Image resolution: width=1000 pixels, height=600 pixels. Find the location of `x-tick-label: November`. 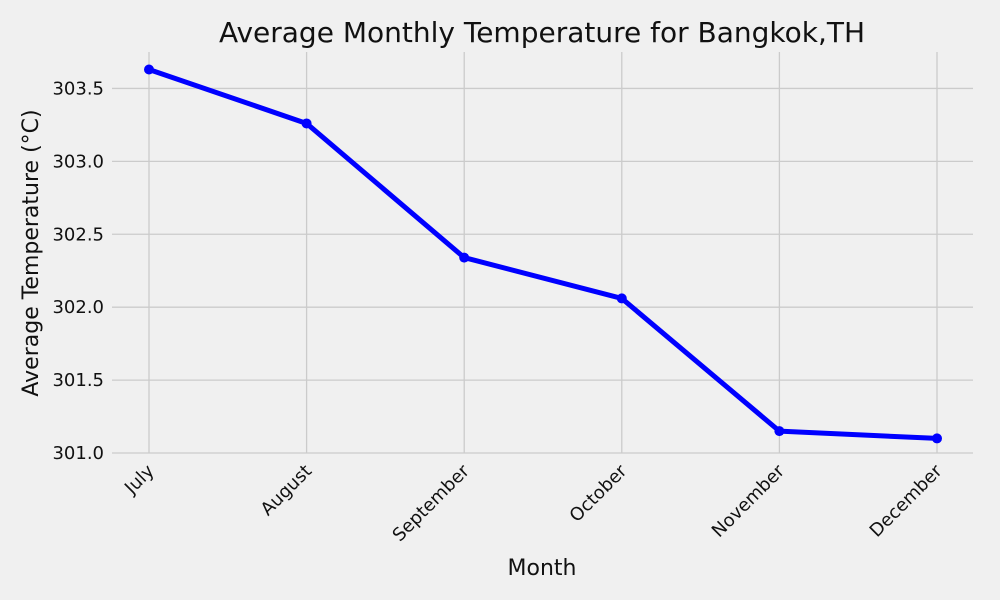

x-tick-label: November is located at coordinates (748, 500).